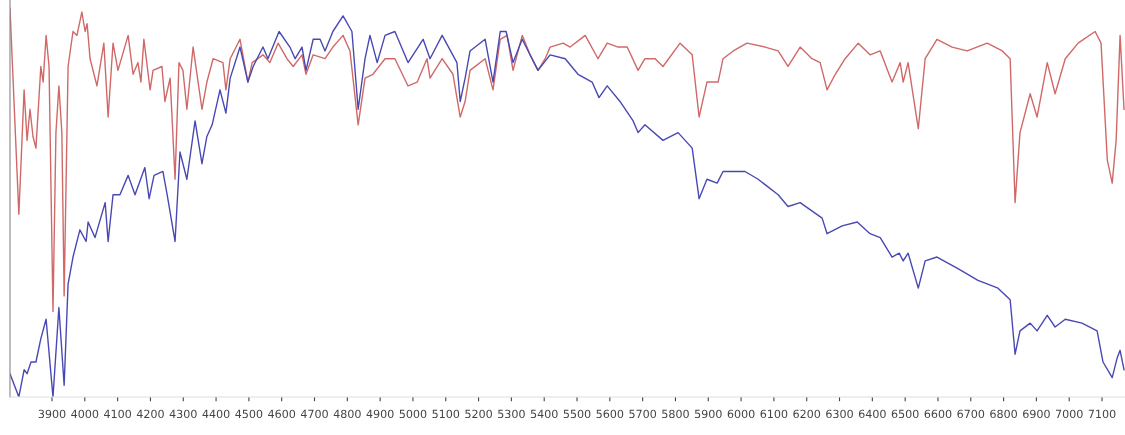 Image resolution: width=1125 pixels, height=435 pixels. Describe the element at coordinates (446, 414) in the screenshot. I see `x-tick-label: 5100` at that location.